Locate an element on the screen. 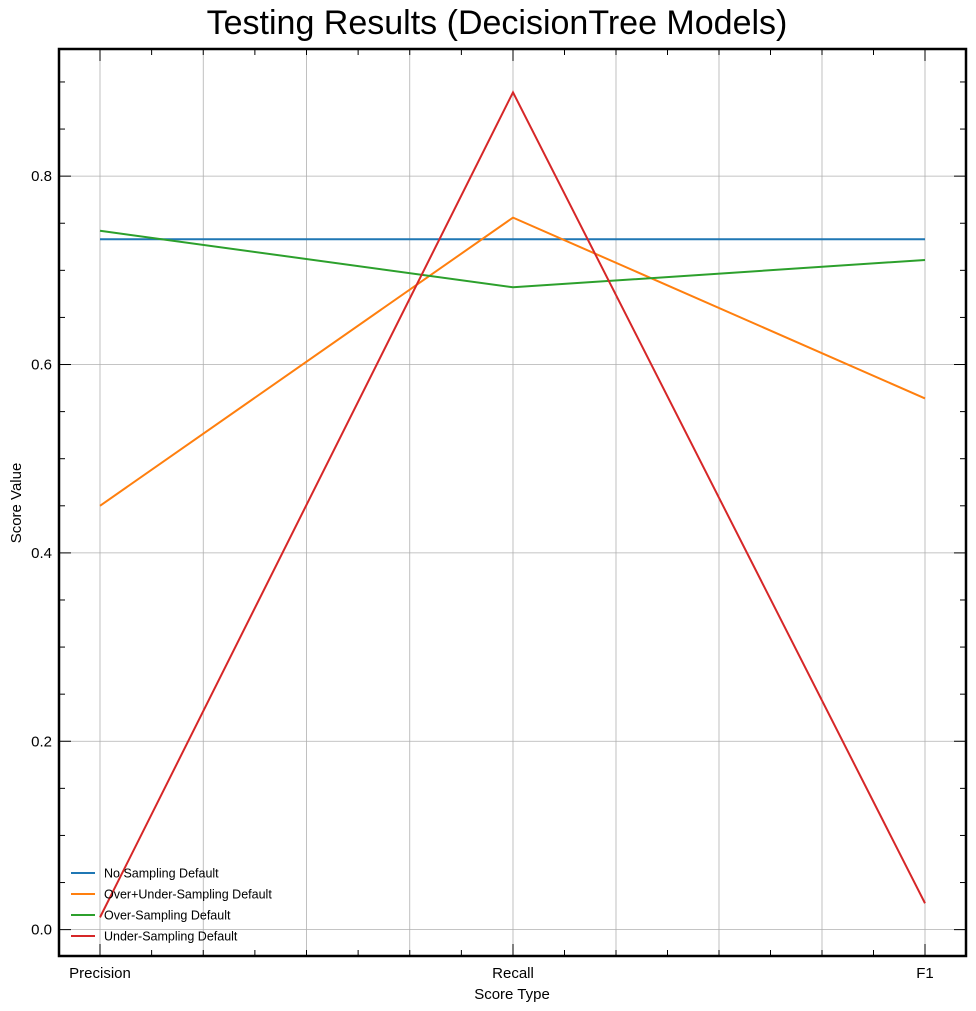  y-tick-label: 0.8 is located at coordinates (41, 176).